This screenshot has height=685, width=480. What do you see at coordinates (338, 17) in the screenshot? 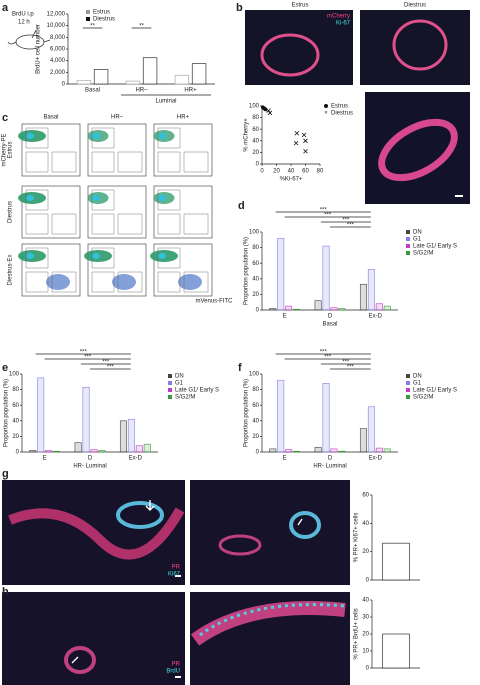
I see `stain-label: mCherry` at bounding box center [338, 17].